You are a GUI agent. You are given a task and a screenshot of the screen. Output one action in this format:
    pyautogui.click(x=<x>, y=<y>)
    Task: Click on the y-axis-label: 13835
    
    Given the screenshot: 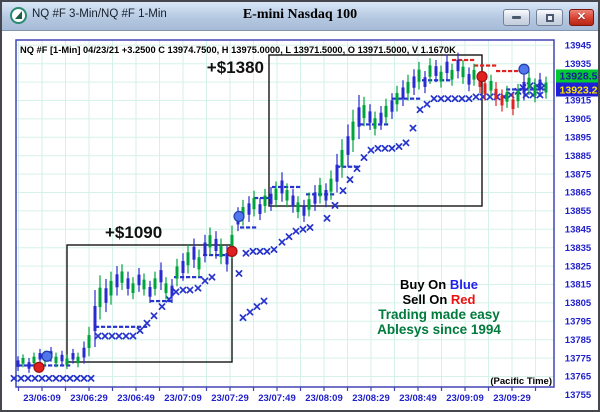 What is the action you would take?
    pyautogui.click(x=578, y=248)
    